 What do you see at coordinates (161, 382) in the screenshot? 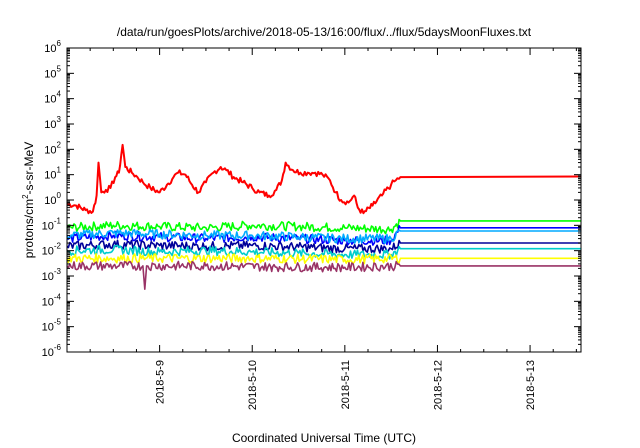
I see `x-tick-label: 2018-5-9` at bounding box center [161, 382].